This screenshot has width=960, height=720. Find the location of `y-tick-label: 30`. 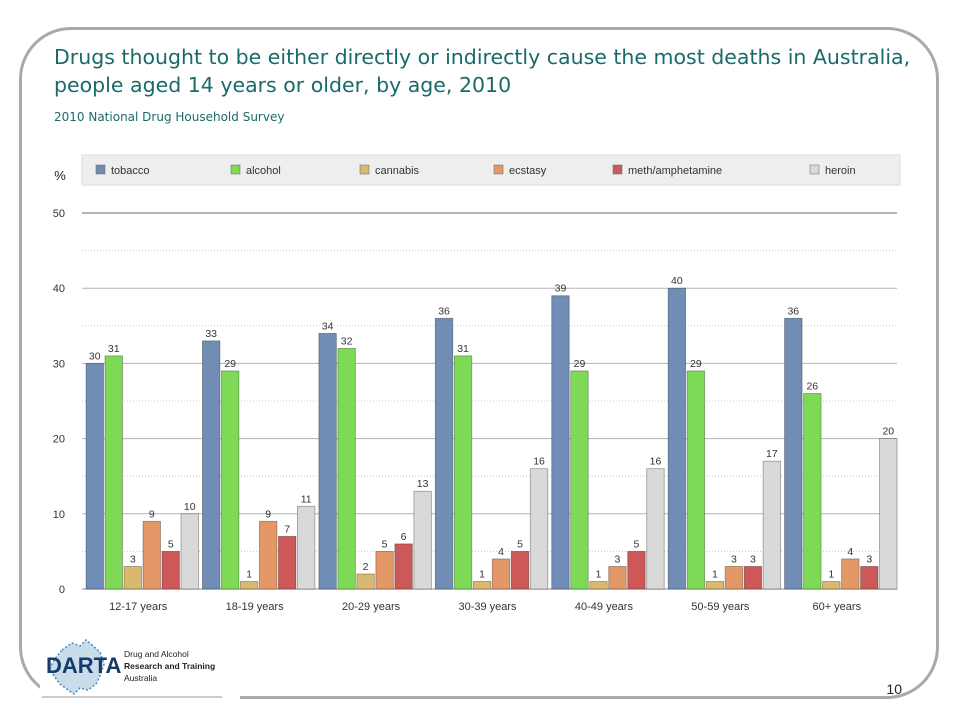

y-tick-label: 30 is located at coordinates (59, 364).